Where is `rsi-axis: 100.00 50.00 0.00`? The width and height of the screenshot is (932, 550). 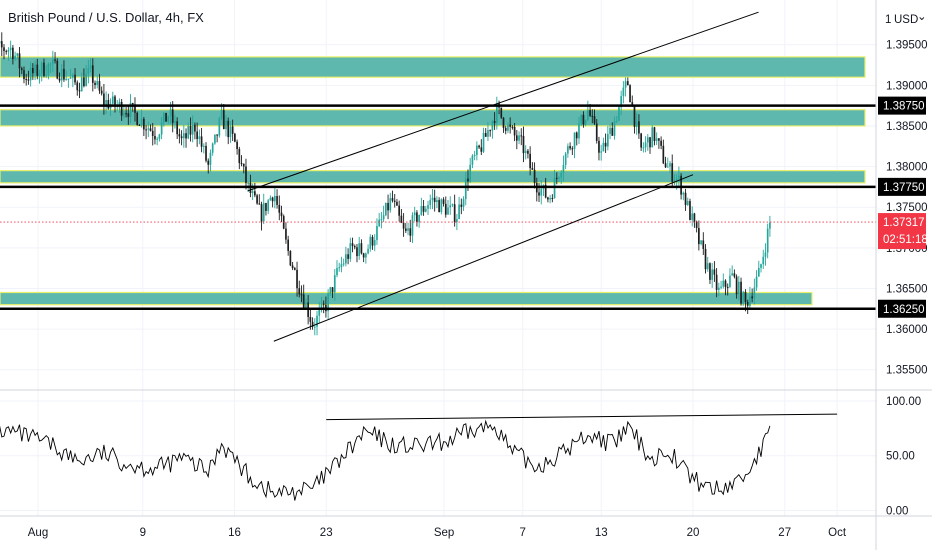 rsi-axis: 100.00 50.00 0.00 is located at coordinates (903, 457).